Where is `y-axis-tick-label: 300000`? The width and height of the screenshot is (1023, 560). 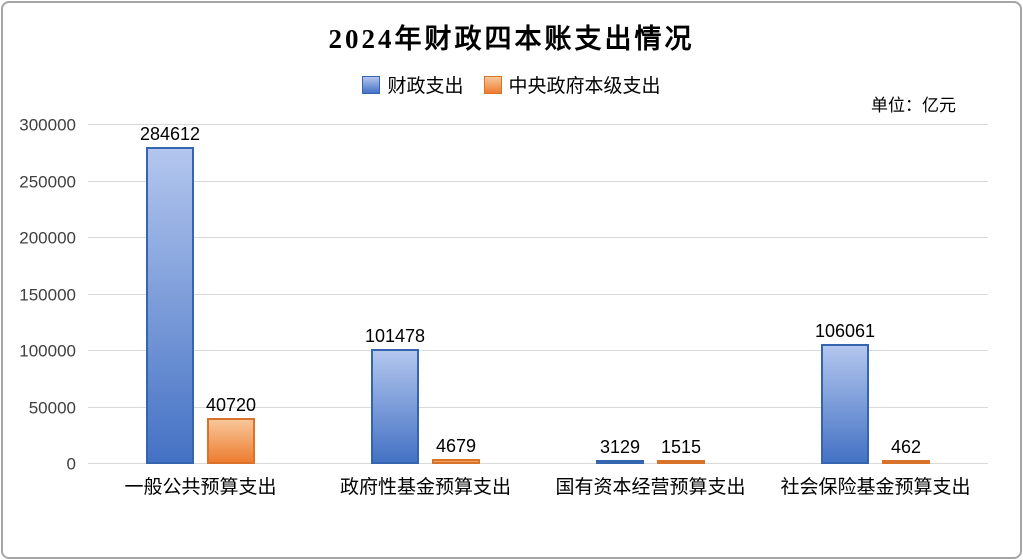
y-axis-tick-label: 300000 is located at coordinates (47, 125).